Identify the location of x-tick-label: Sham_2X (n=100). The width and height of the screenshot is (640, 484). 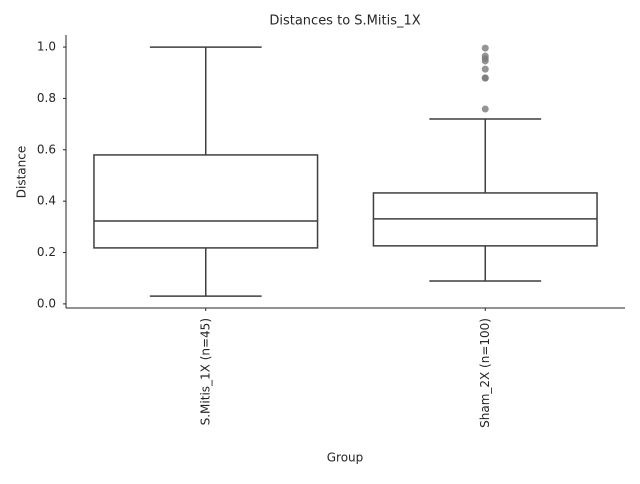
(485, 373).